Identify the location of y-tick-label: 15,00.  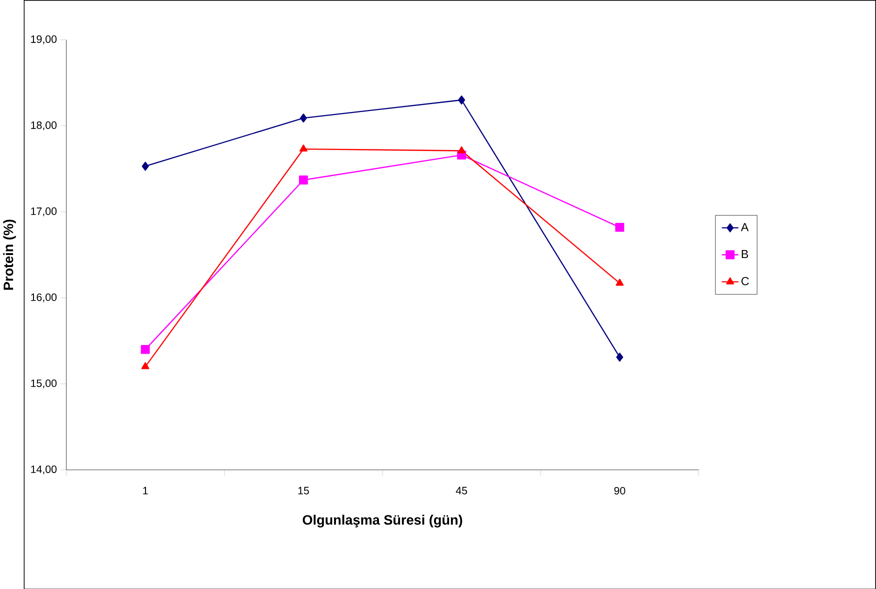
(44, 383).